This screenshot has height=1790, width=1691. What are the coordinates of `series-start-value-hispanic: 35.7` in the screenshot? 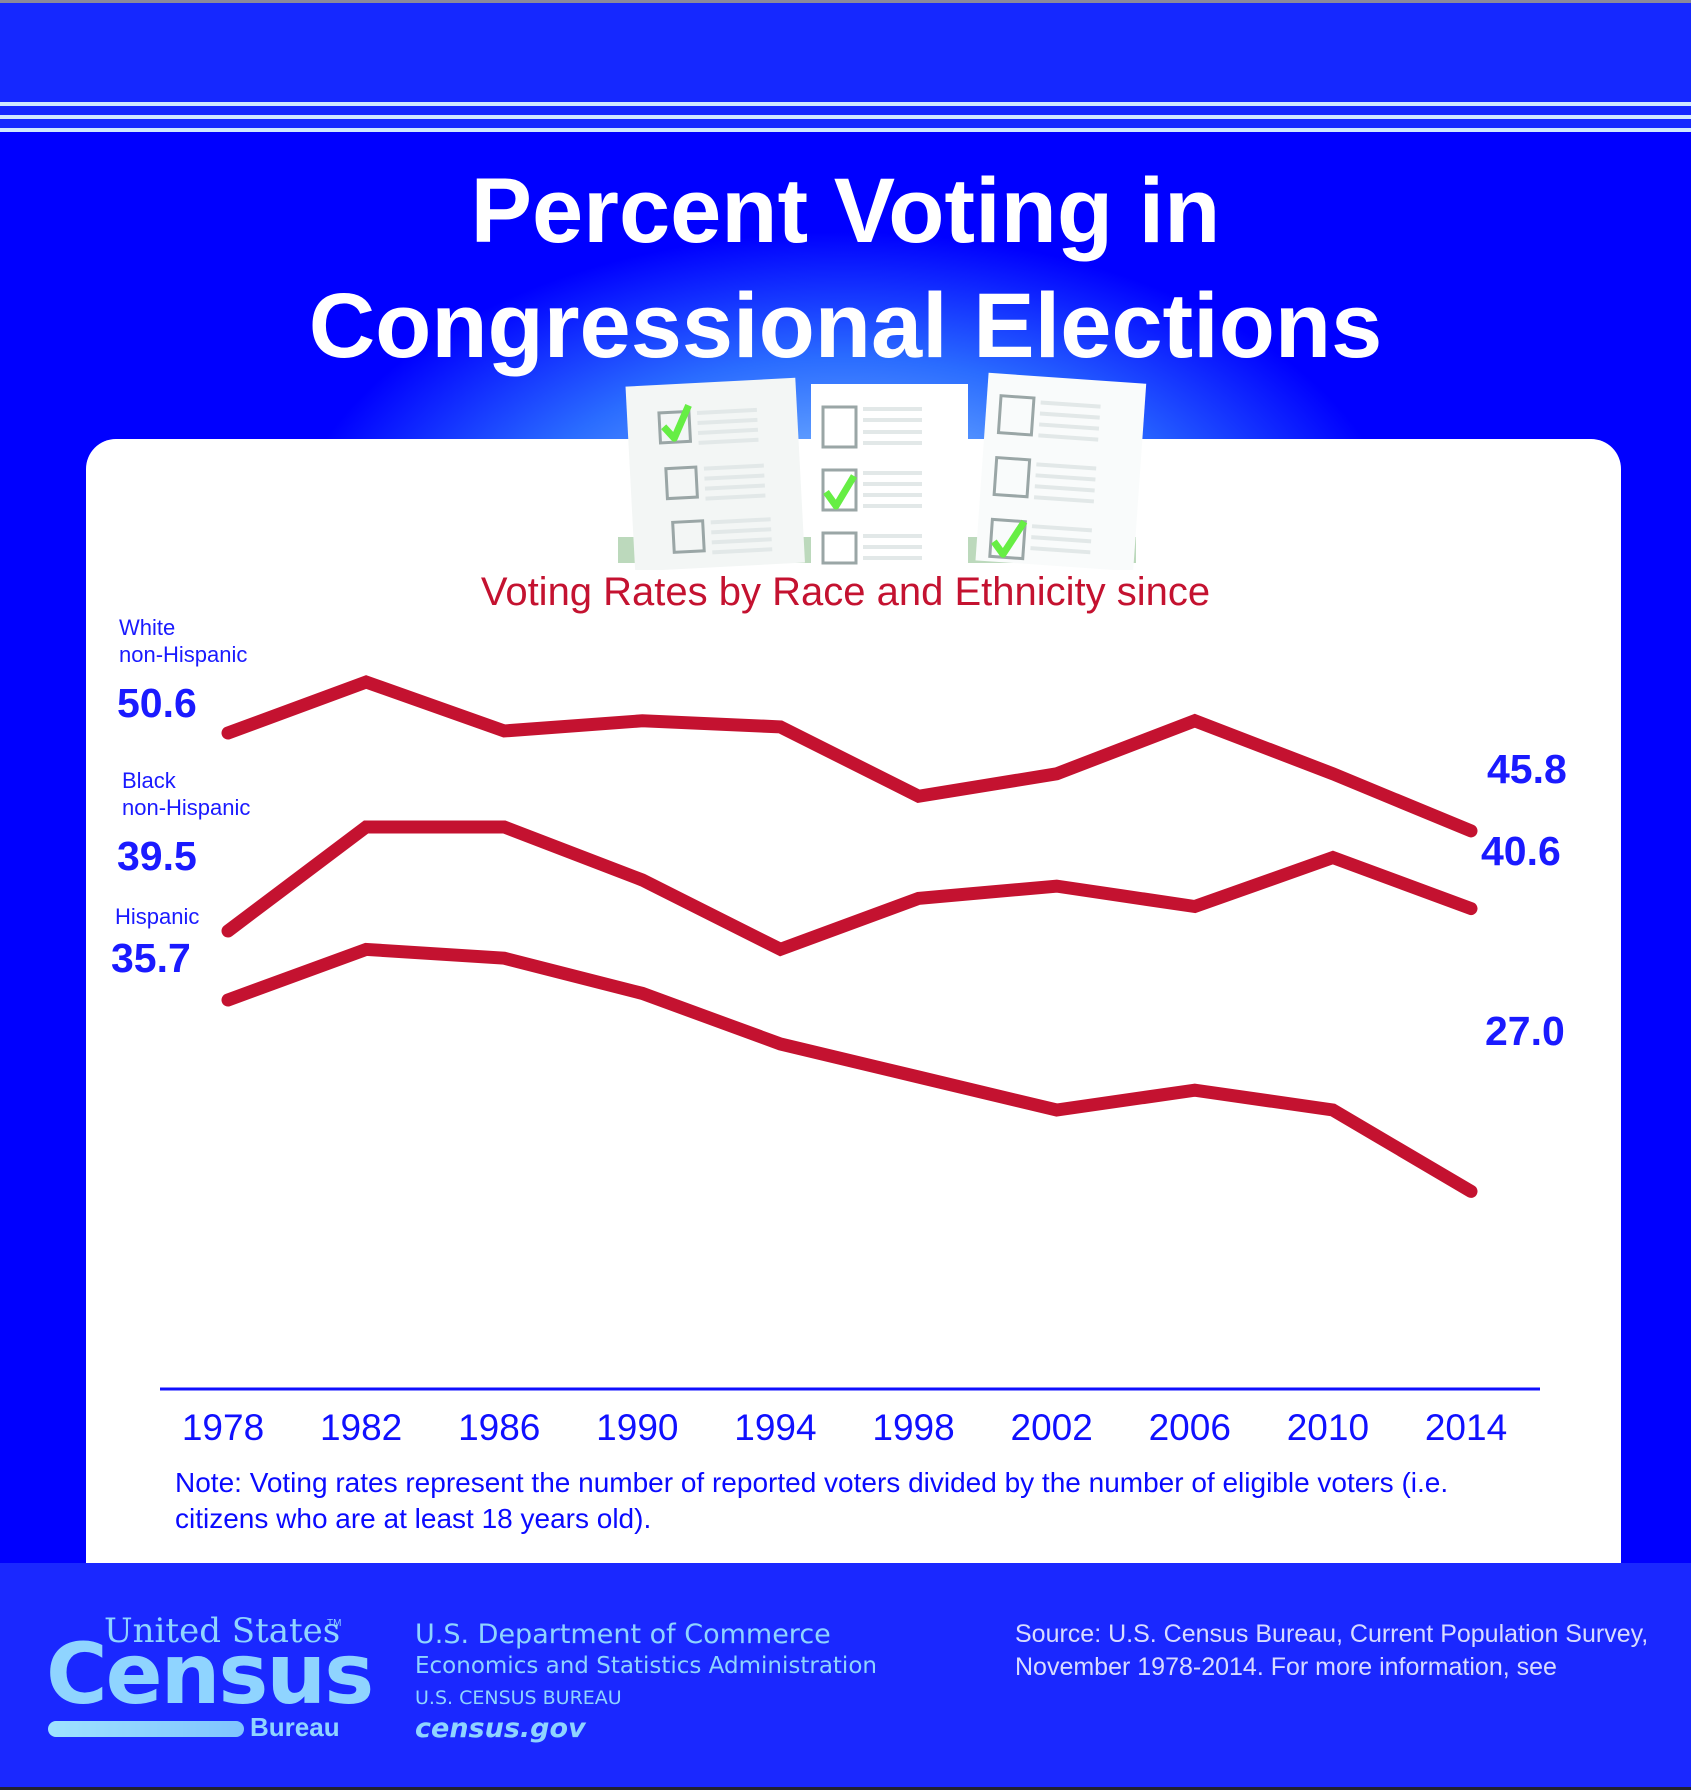 It's located at (151, 958).